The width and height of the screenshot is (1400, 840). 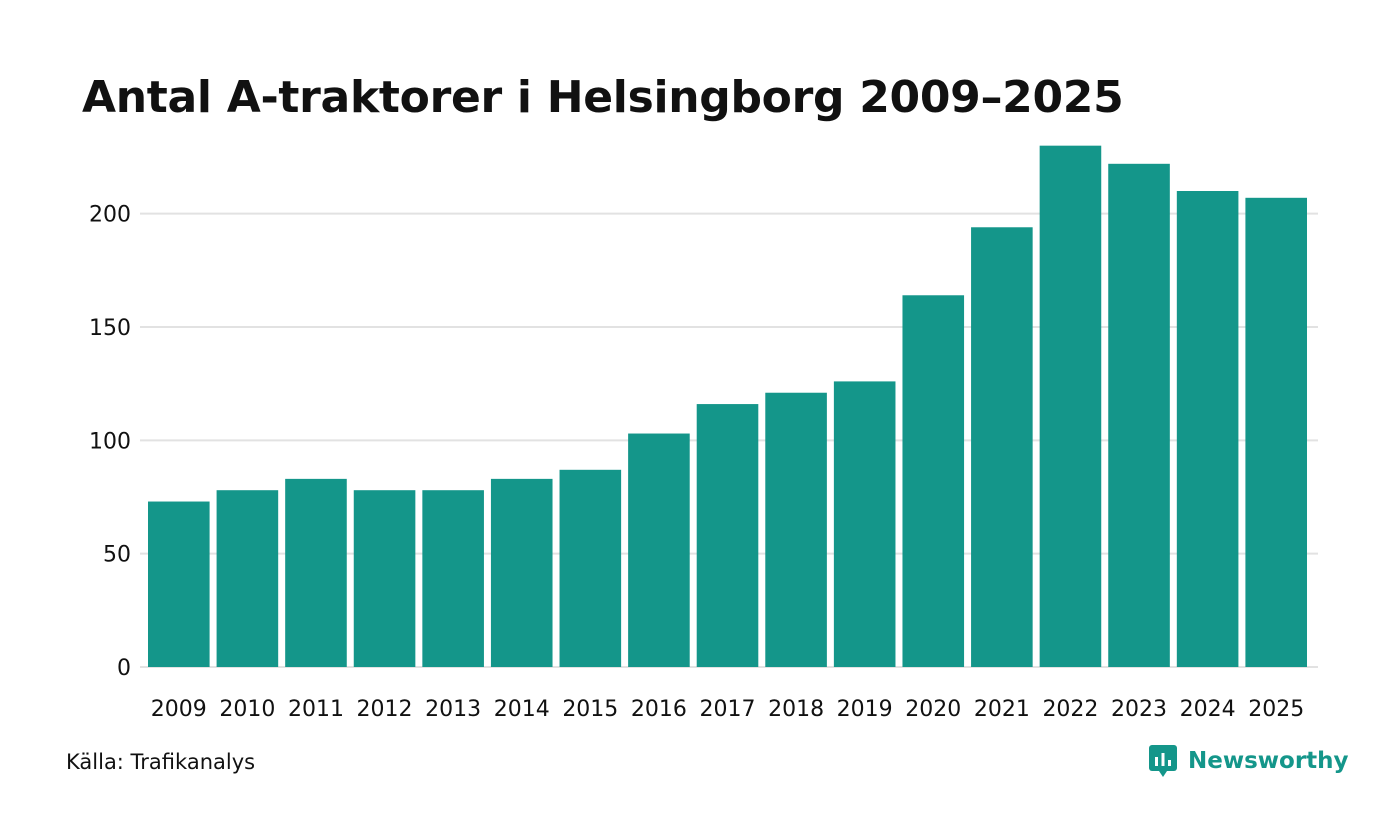 What do you see at coordinates (247, 578) in the screenshot?
I see `bar-2010` at bounding box center [247, 578].